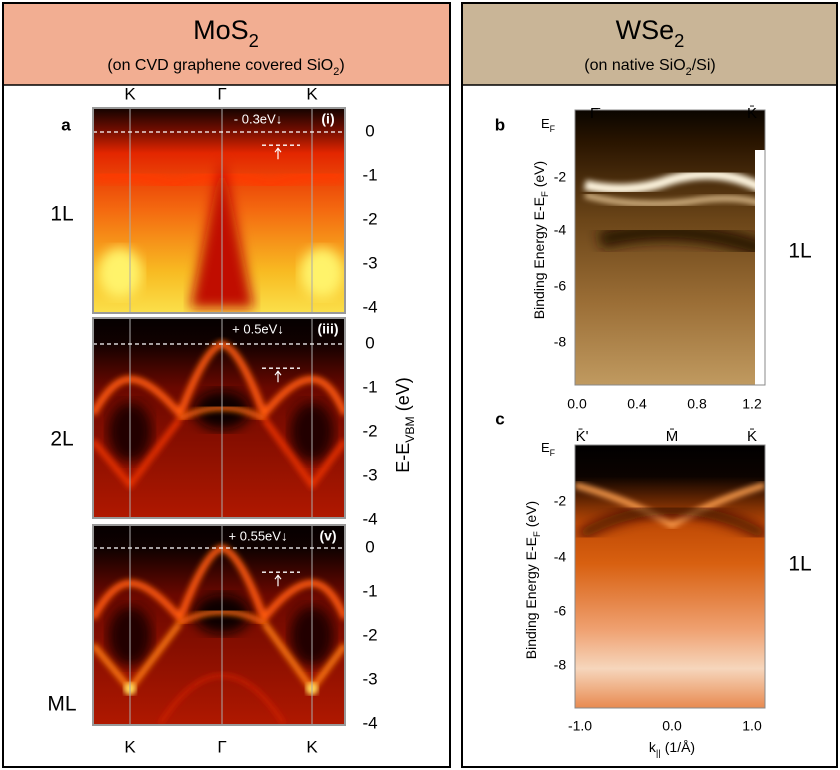  Describe the element at coordinates (327, 536) in the screenshot. I see `panel-tag: (v)` at that location.